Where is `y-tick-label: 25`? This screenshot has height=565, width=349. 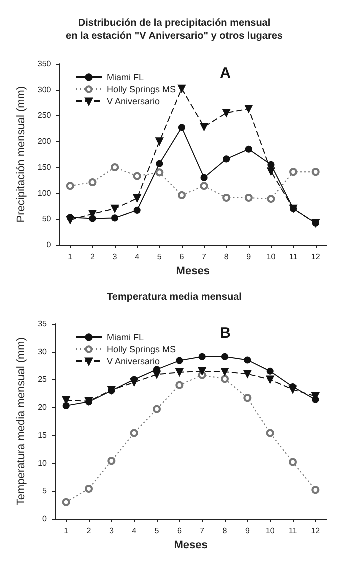 y-tick-label: 25 is located at coordinates (43, 379).